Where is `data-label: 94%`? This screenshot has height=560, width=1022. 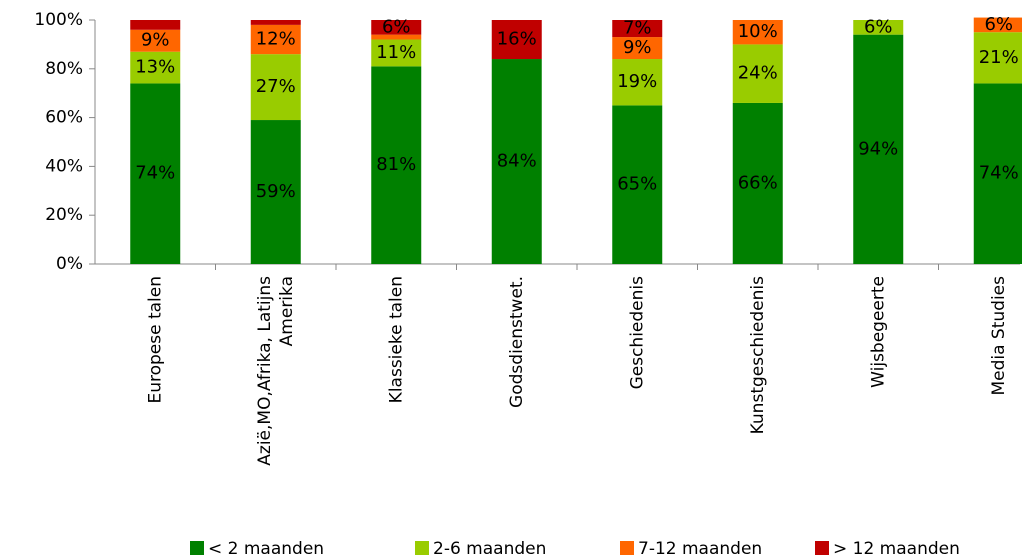
data-label: 94% is located at coordinates (878, 148).